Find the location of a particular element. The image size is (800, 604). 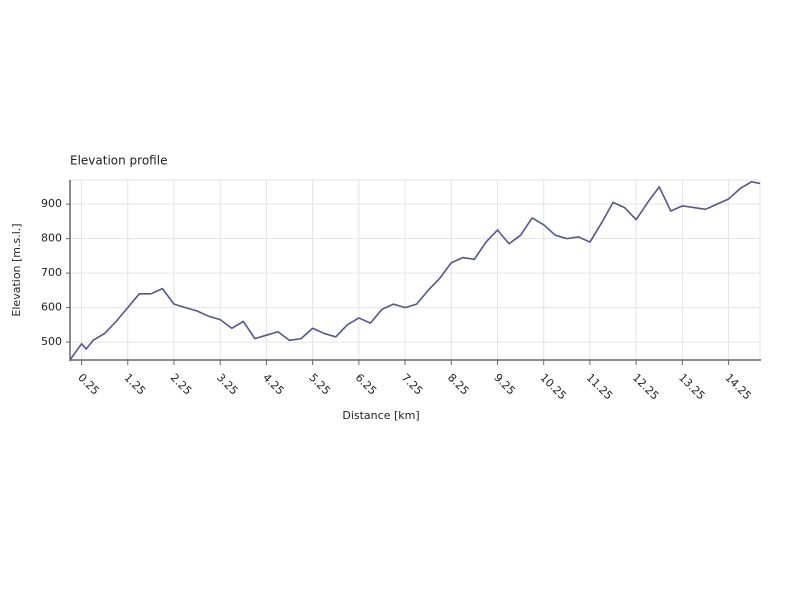

x-tick-label: 13.25 is located at coordinates (691, 386).